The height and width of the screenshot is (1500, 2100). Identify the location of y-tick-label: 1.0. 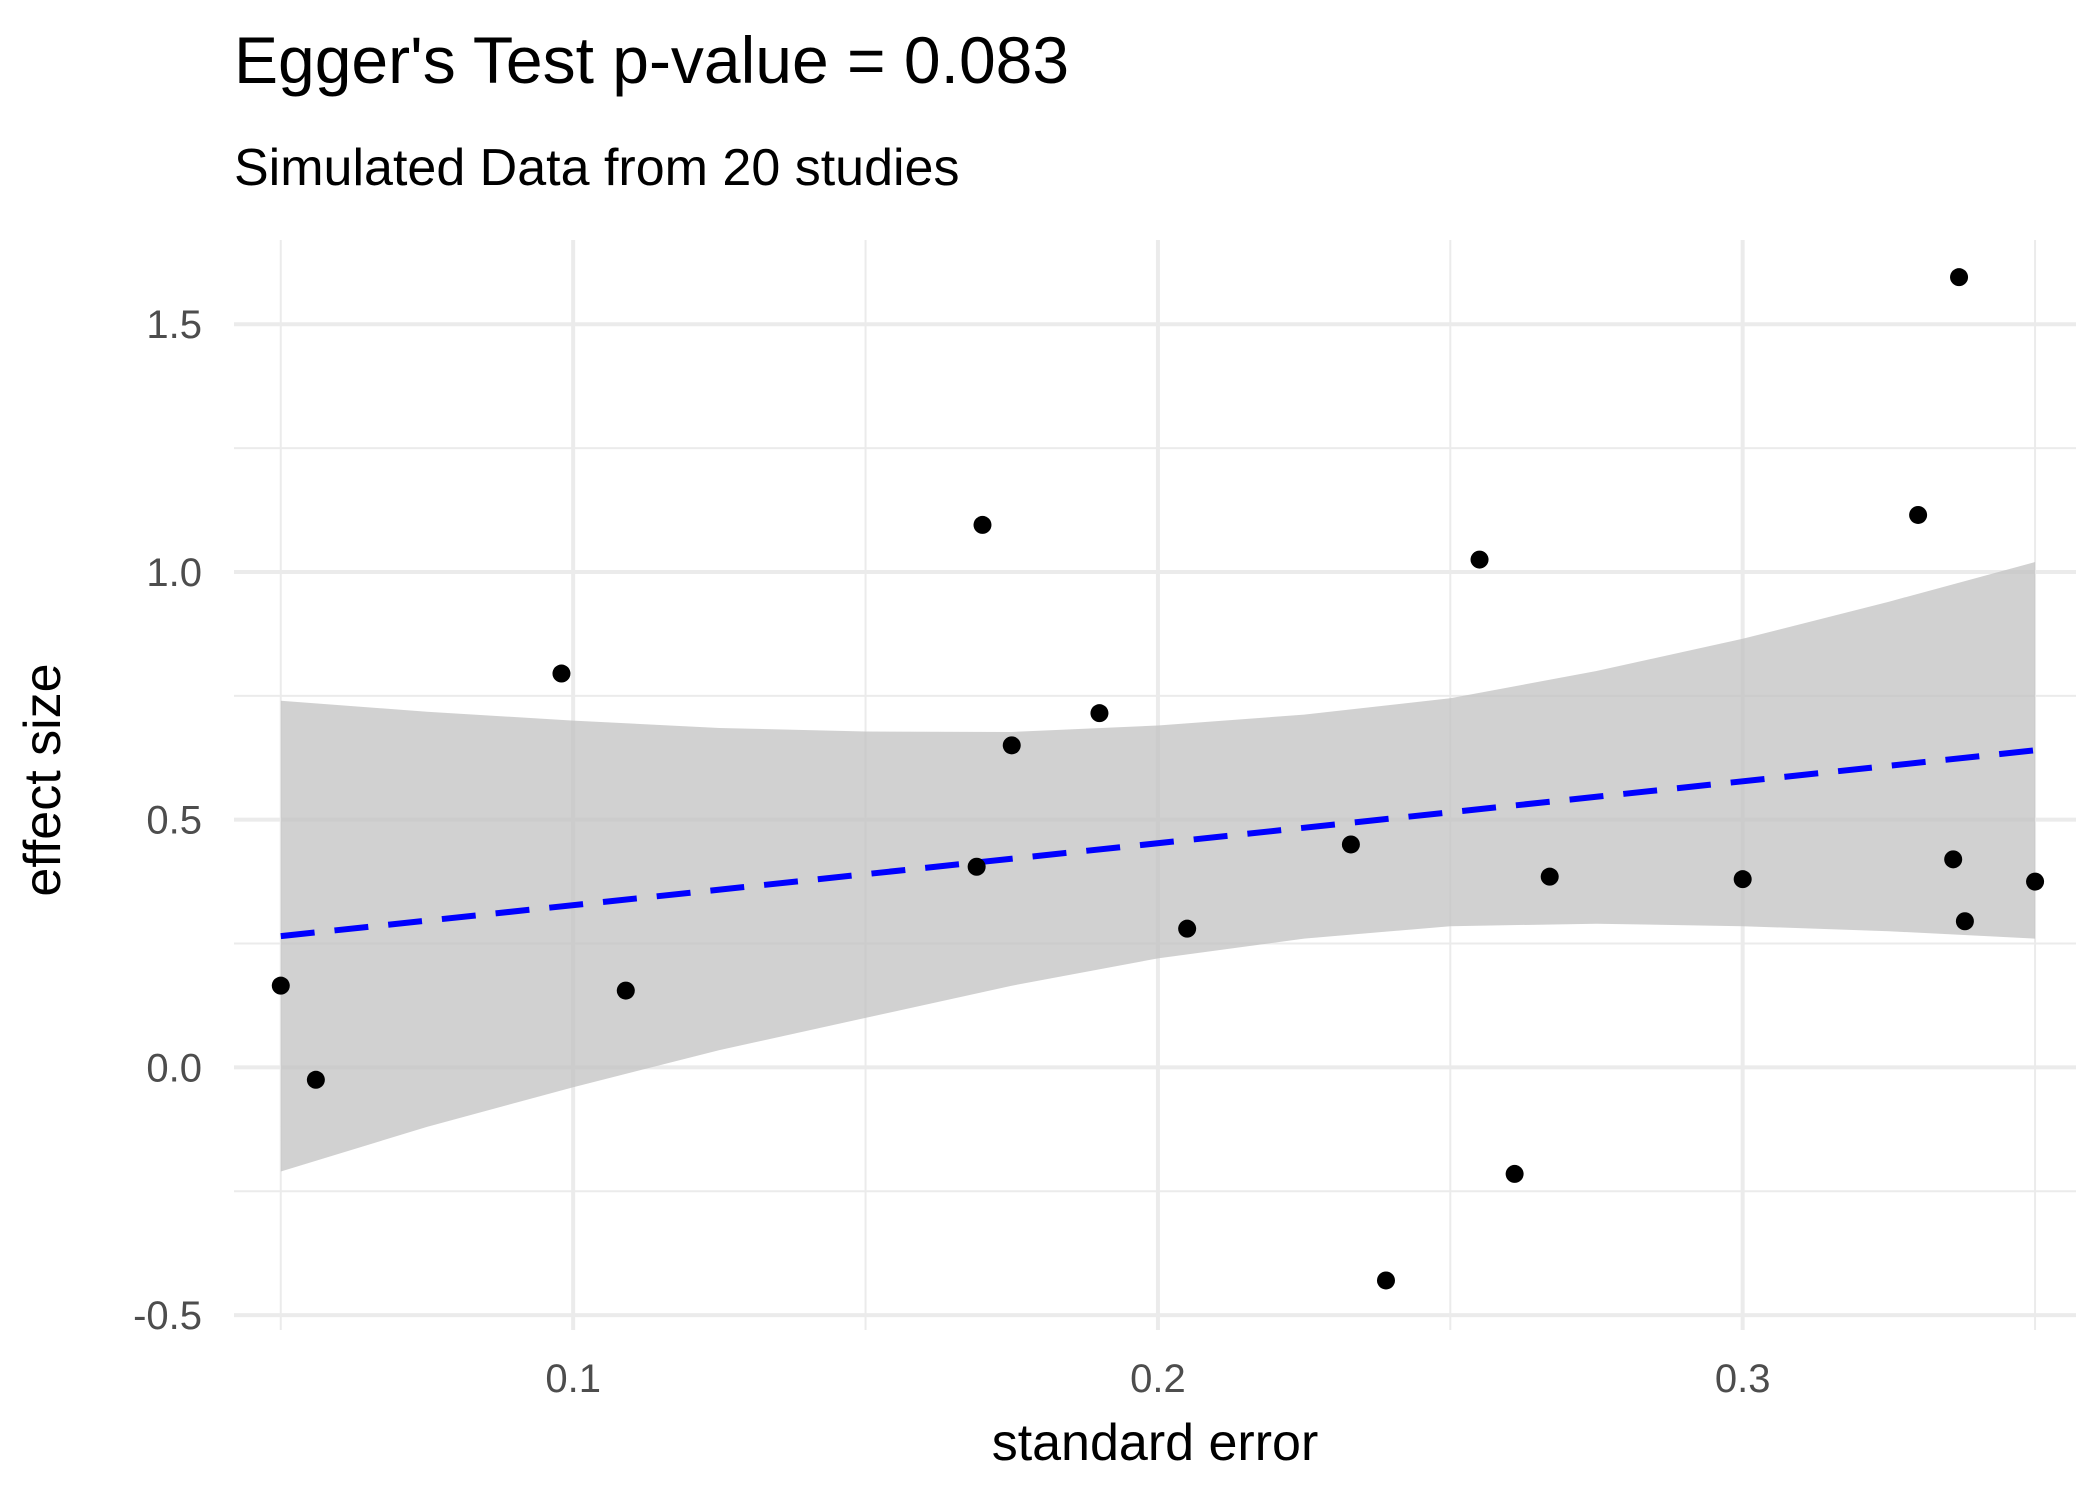
(174, 573).